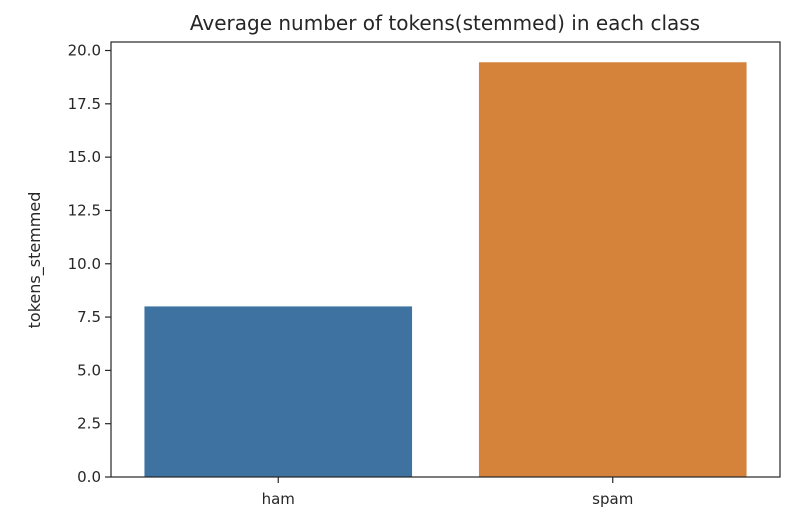 This screenshot has width=810, height=522. What do you see at coordinates (612, 499) in the screenshot?
I see `x-tick-label-spam: spam` at bounding box center [612, 499].